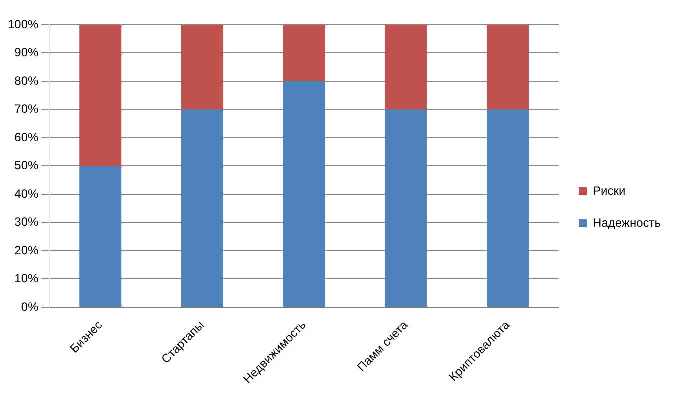  What do you see at coordinates (27, 165) in the screenshot?
I see `y-tick-label: 50%` at bounding box center [27, 165].